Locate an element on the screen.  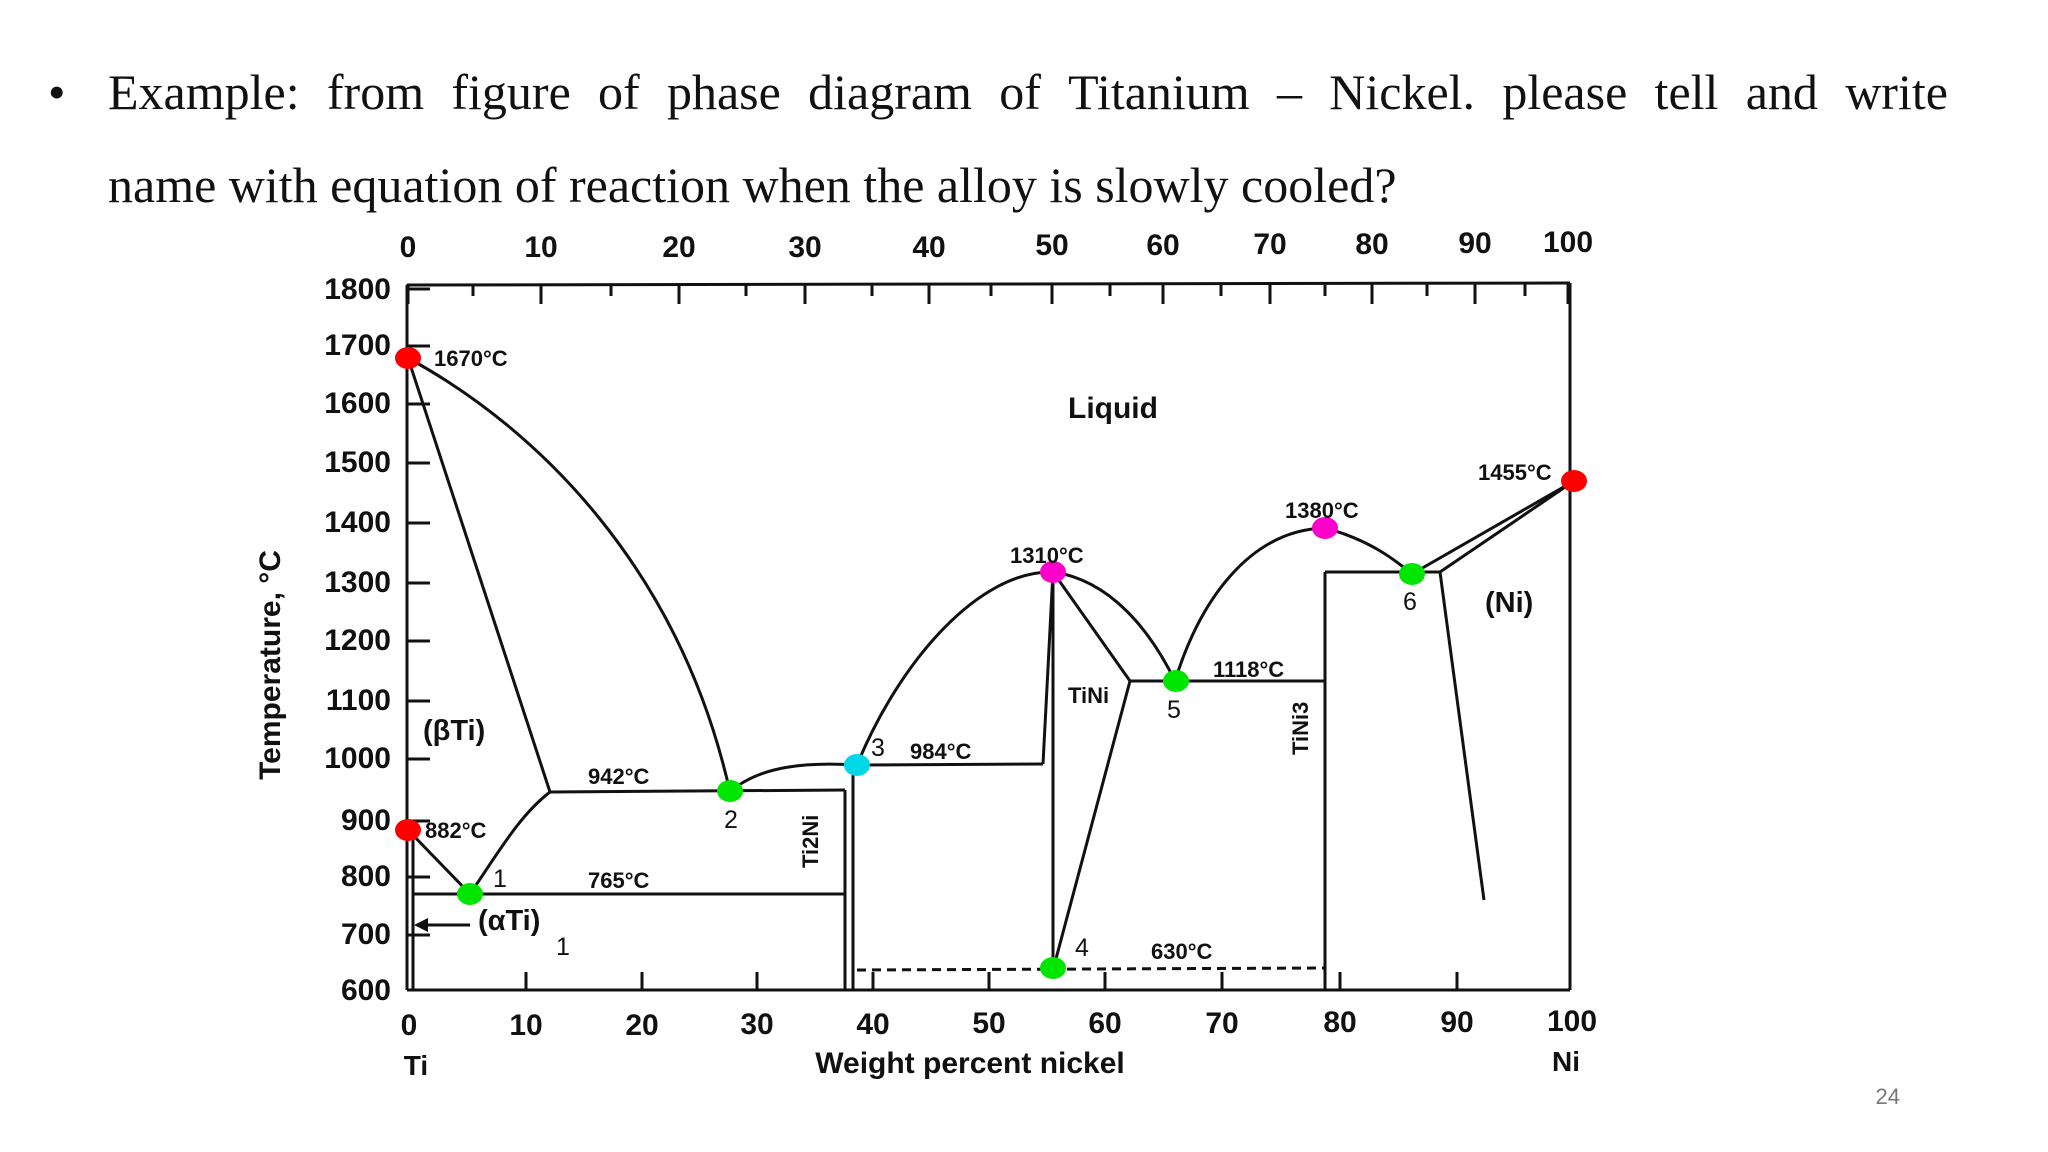
point-label-6: 6 is located at coordinates (1410, 602).